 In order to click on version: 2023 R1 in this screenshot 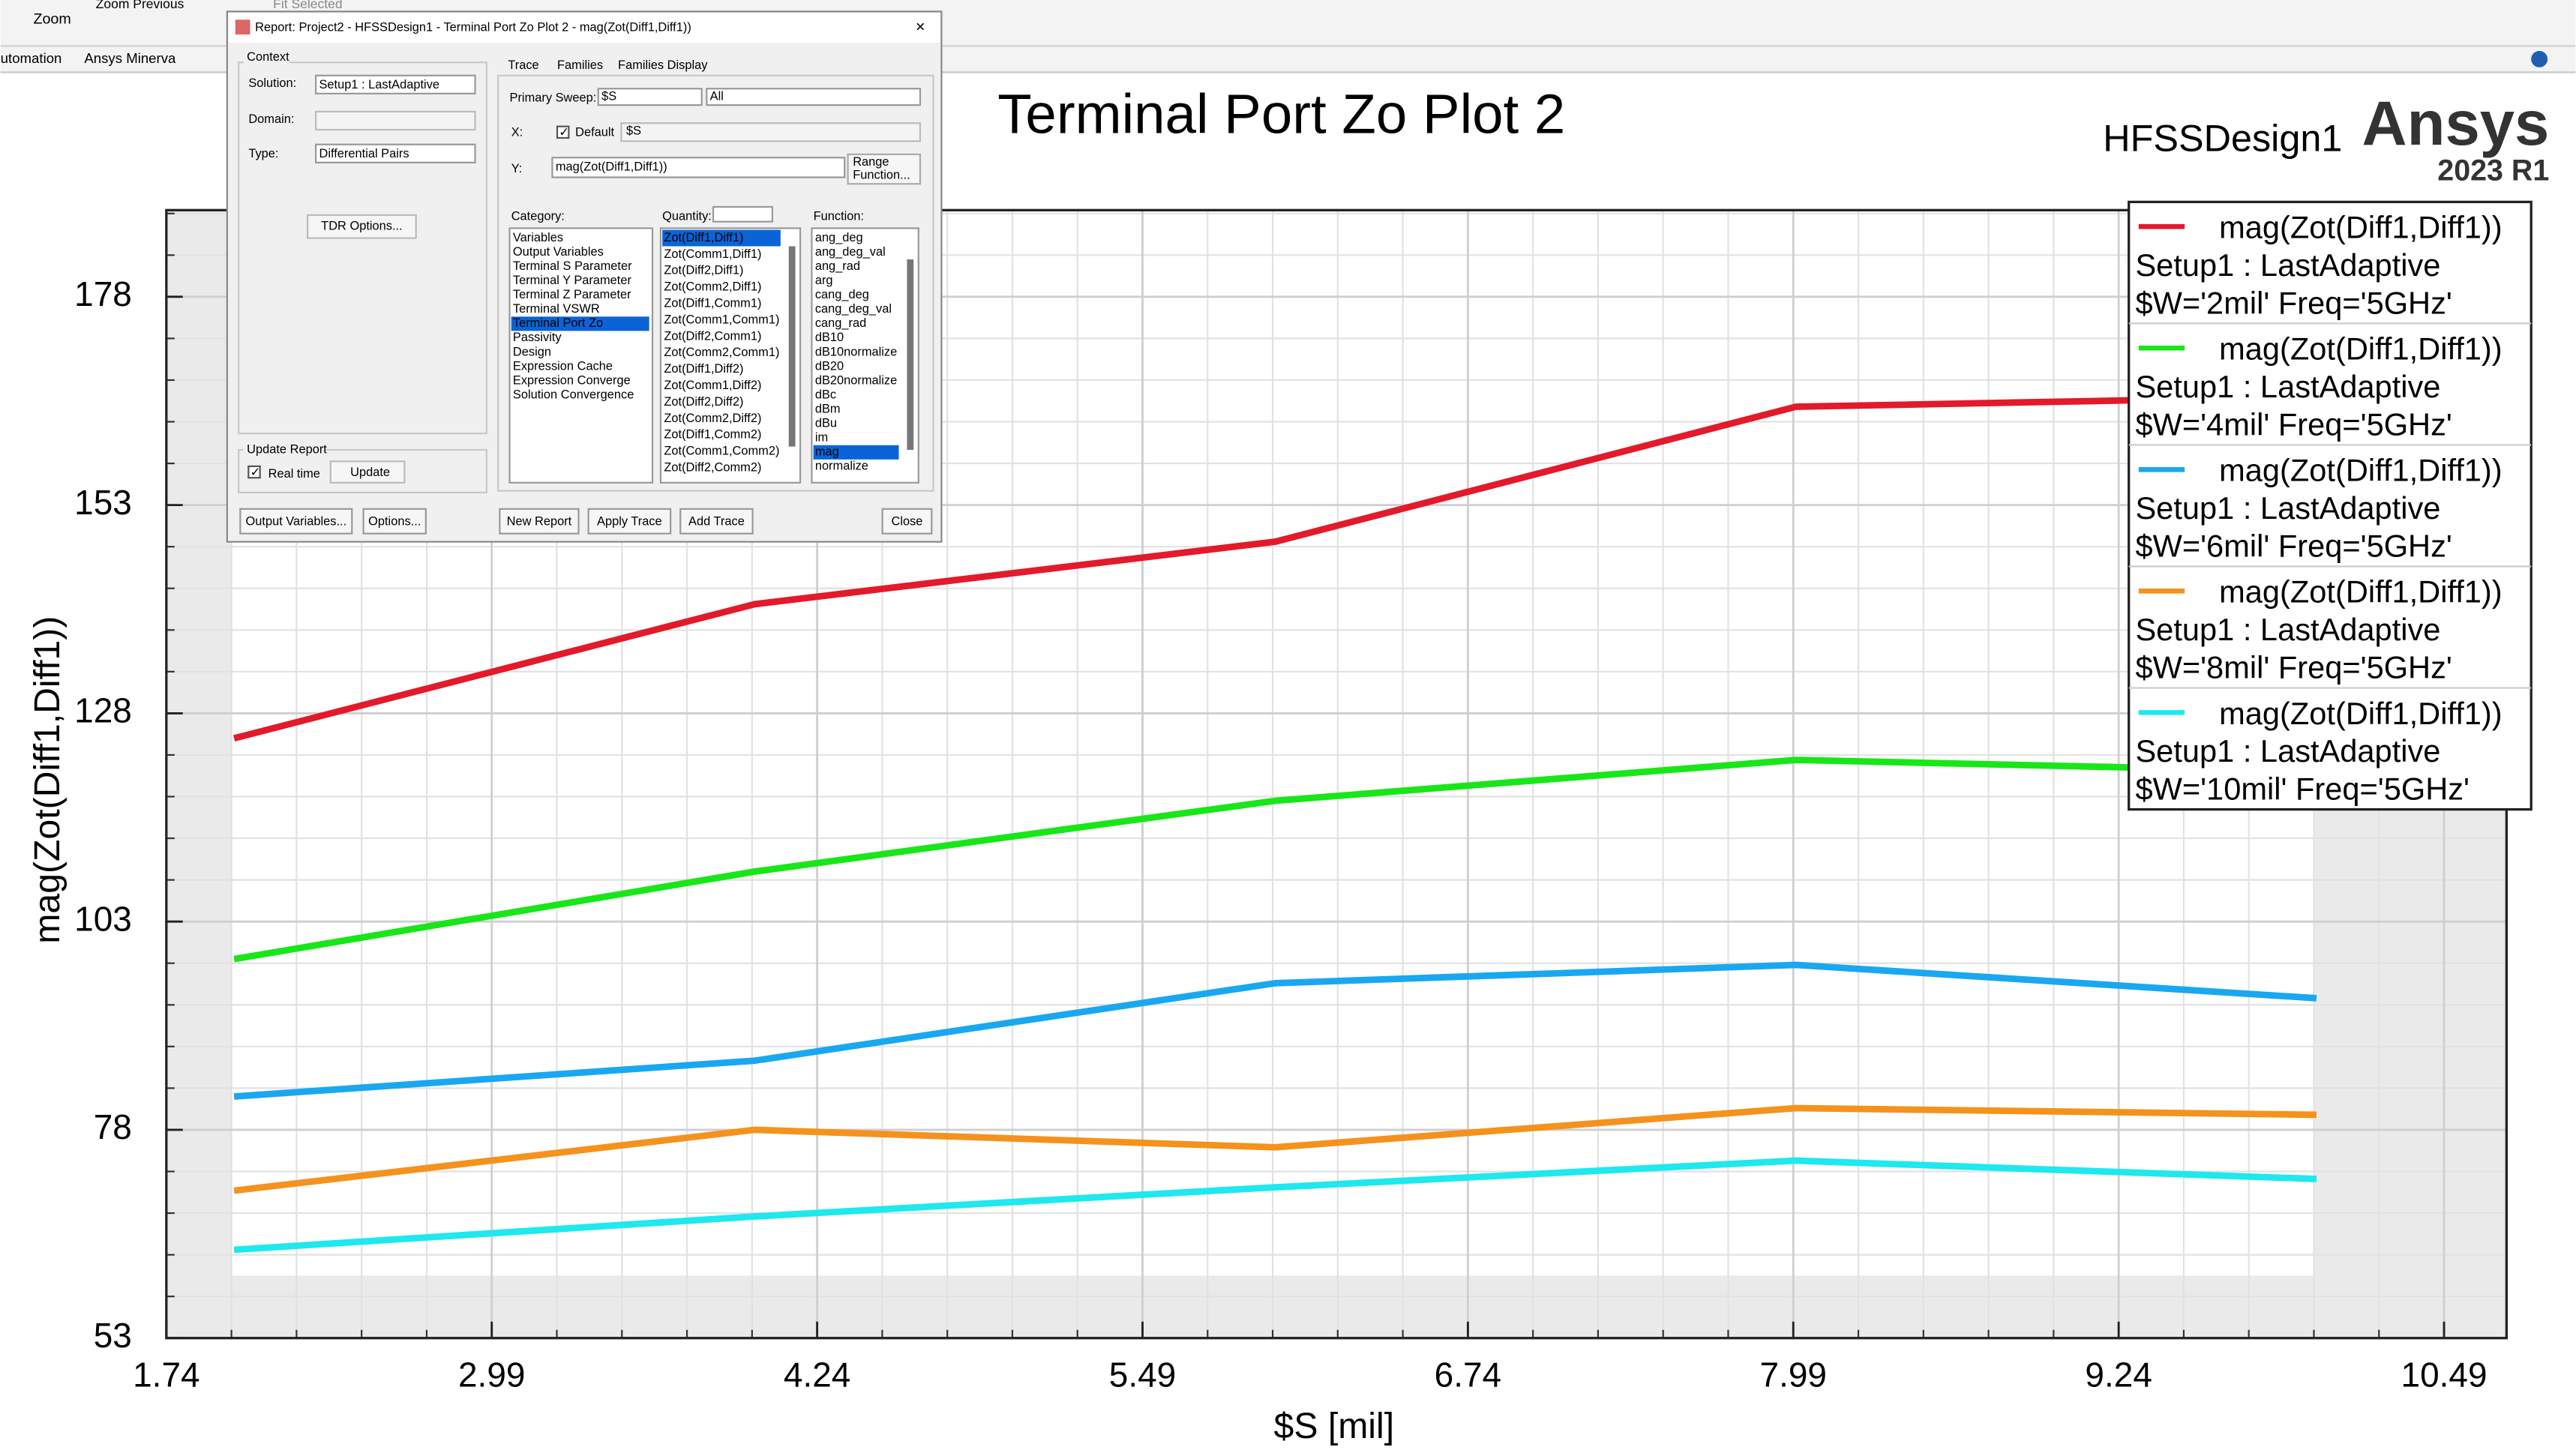, I will do `click(2493, 170)`.